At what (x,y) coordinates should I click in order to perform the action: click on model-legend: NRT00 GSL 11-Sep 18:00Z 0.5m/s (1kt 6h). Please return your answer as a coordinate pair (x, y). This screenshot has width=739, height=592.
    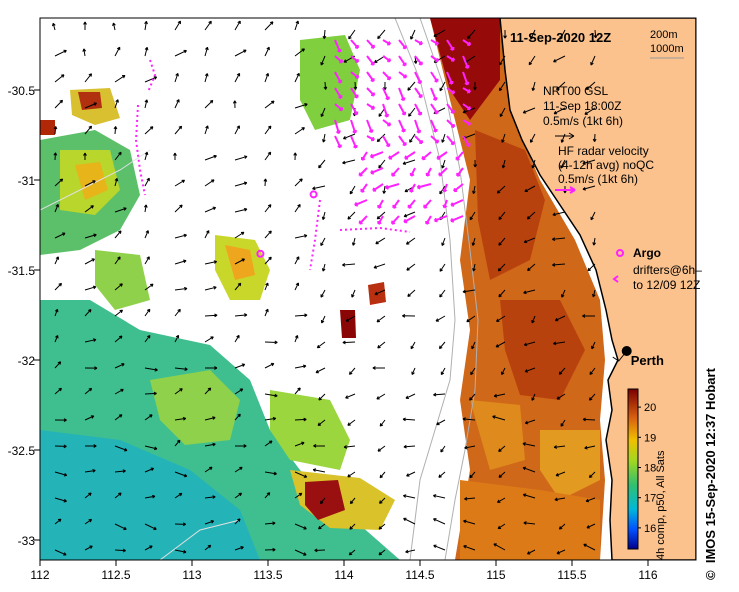
    Looking at the image, I should click on (583, 112).